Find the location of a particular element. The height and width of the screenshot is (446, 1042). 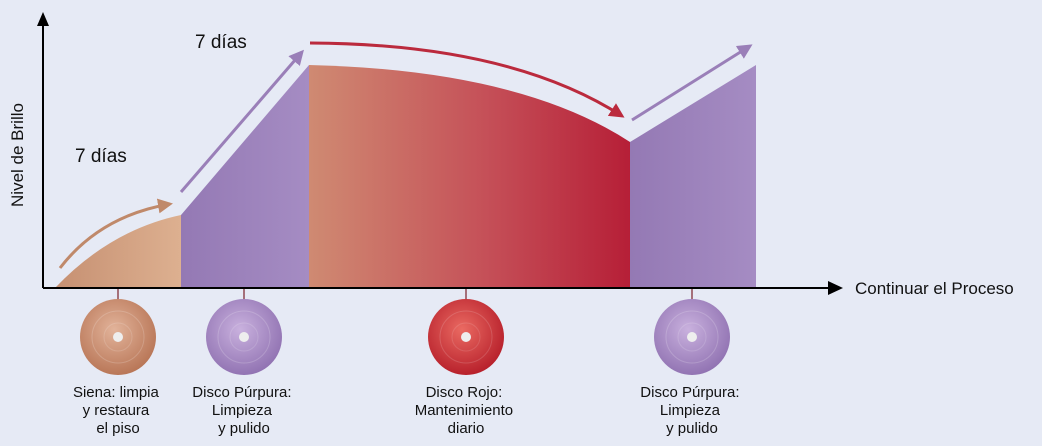

arrow-siena is located at coordinates (115, 233).